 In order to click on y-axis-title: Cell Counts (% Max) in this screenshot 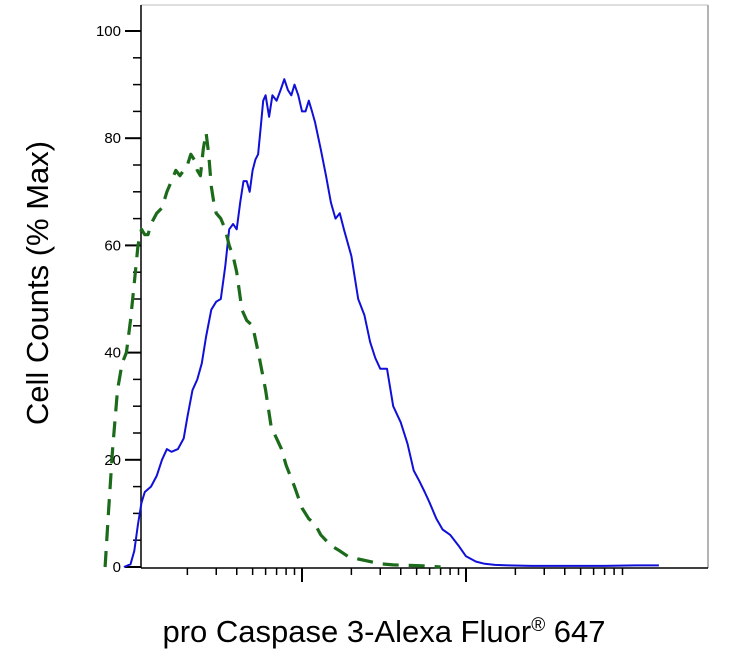, I will do `click(37, 283)`.